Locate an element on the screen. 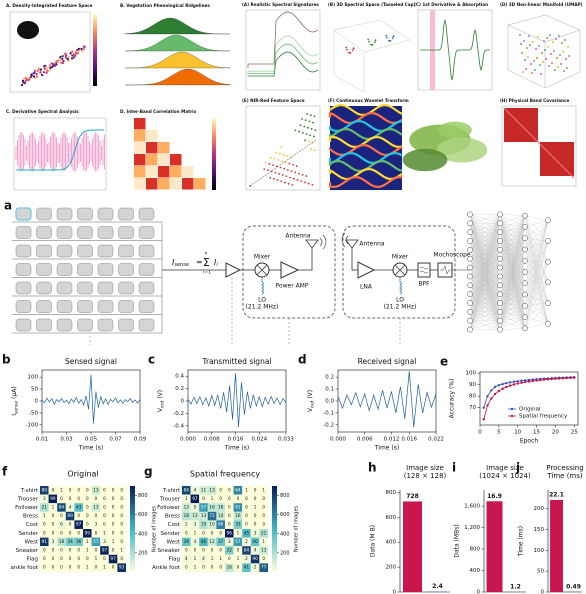  scope-wave is located at coordinates (445, 270).